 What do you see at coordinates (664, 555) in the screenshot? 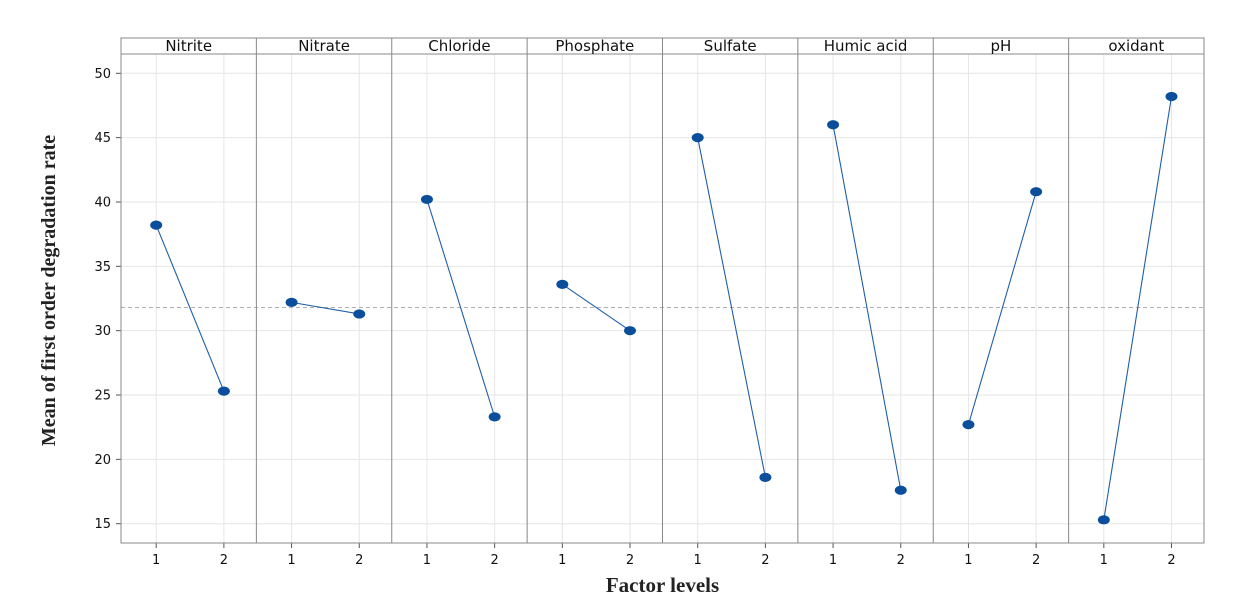
I see `x-axis: 1 2 1 2 1 2 1 2 1 2 1 2 1 2 1 2` at bounding box center [664, 555].